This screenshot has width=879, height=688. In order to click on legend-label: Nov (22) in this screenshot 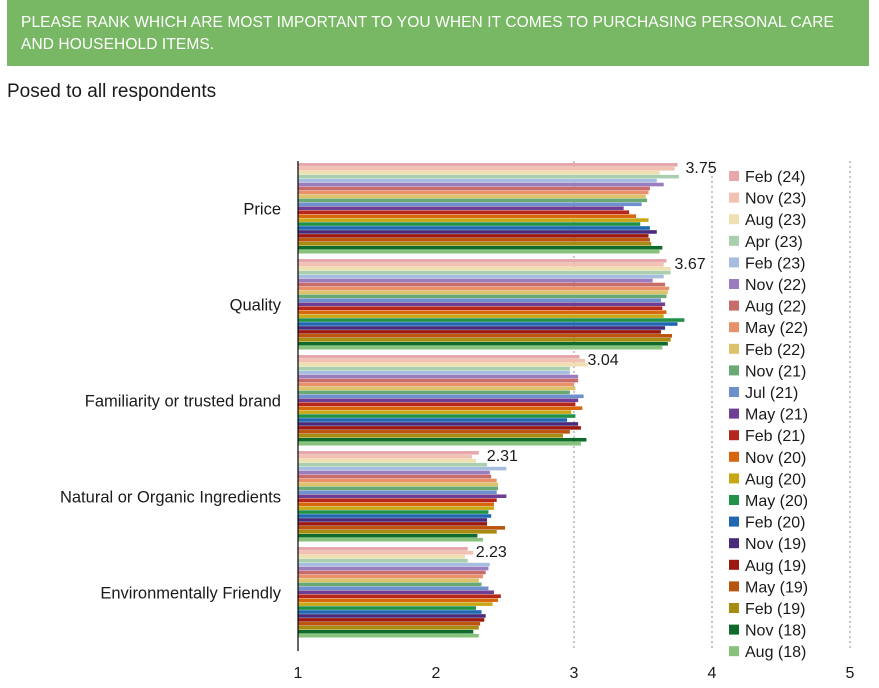, I will do `click(775, 285)`.